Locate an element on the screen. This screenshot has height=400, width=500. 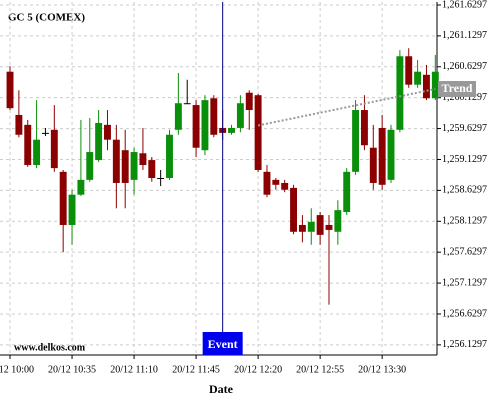
y-tick-label: 1,258.1297 is located at coordinates (464, 221).